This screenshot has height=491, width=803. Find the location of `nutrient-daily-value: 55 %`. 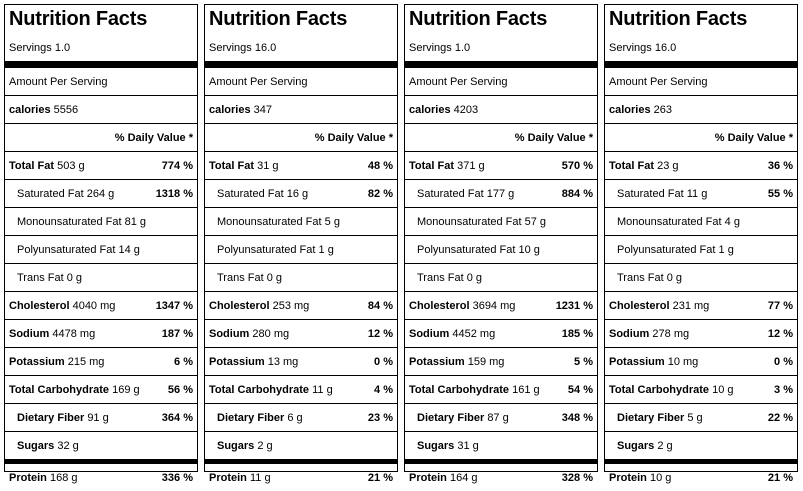

nutrient-daily-value: 55 % is located at coordinates (780, 193).